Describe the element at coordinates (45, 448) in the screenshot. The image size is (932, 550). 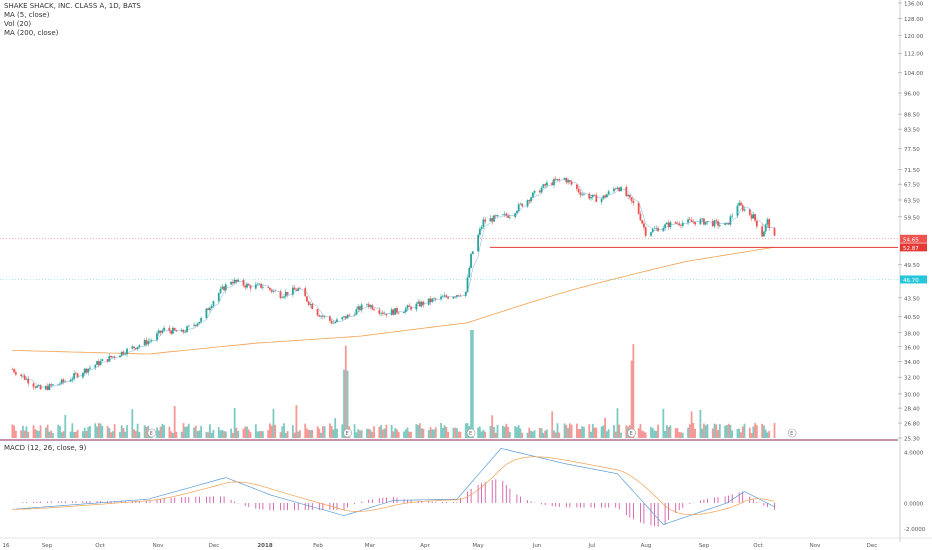
I see `legend-macd: MACD (12, 26, close, 9)` at that location.